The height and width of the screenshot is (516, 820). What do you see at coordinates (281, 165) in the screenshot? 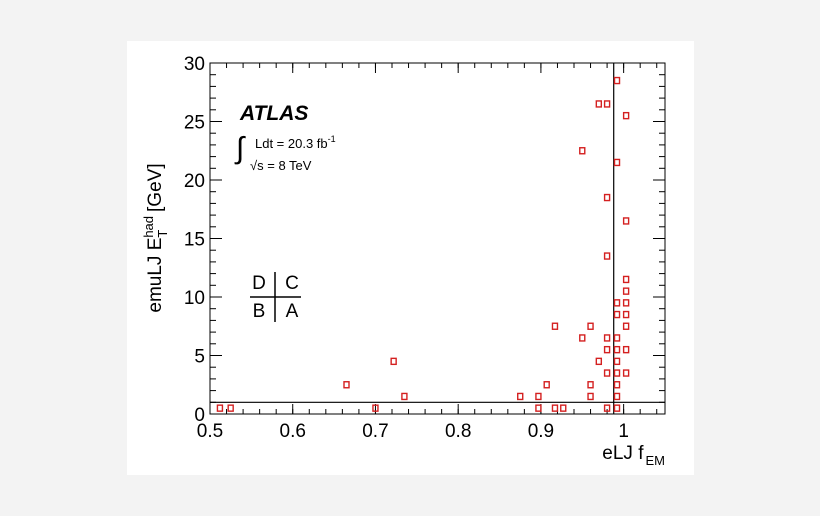
I see `energy-label: √s = 8 TeV` at bounding box center [281, 165].